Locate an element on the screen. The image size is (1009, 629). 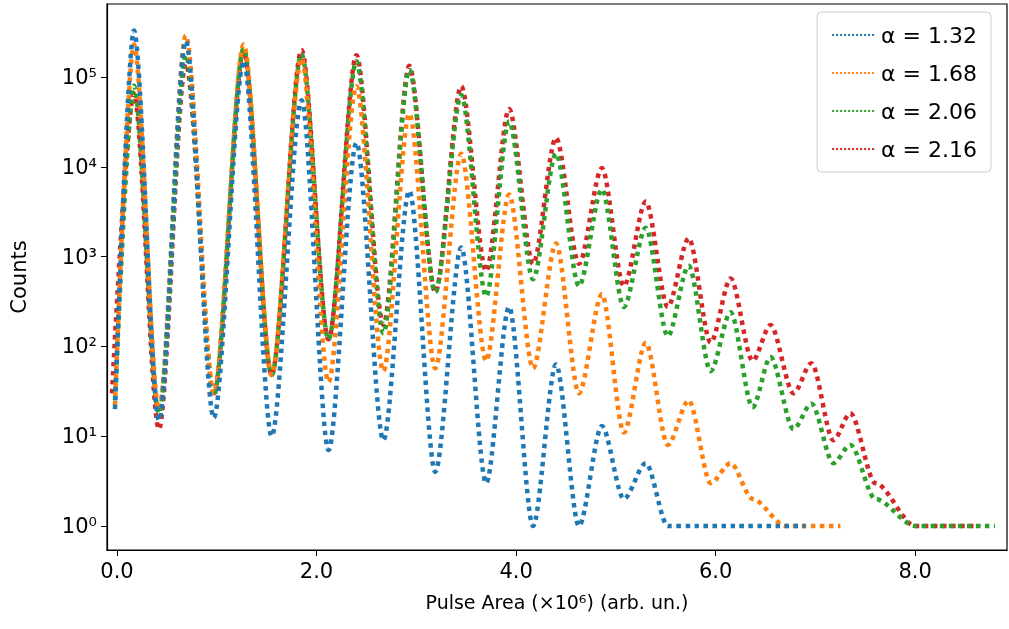
y-axis-title: Counts is located at coordinates (18, 277).